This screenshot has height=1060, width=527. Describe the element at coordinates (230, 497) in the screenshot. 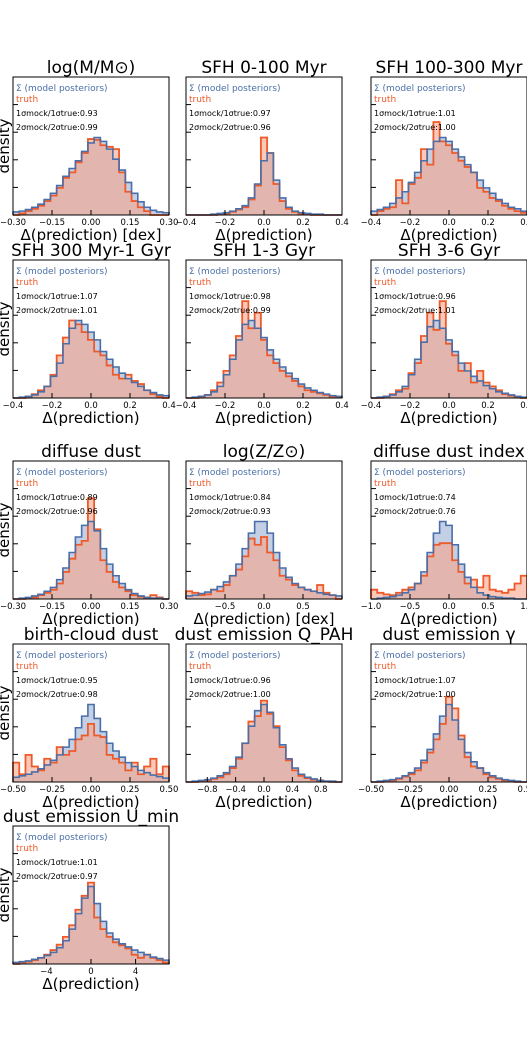

I see `sigma1-ratio: 1σmock/1σtrue:0.84` at that location.